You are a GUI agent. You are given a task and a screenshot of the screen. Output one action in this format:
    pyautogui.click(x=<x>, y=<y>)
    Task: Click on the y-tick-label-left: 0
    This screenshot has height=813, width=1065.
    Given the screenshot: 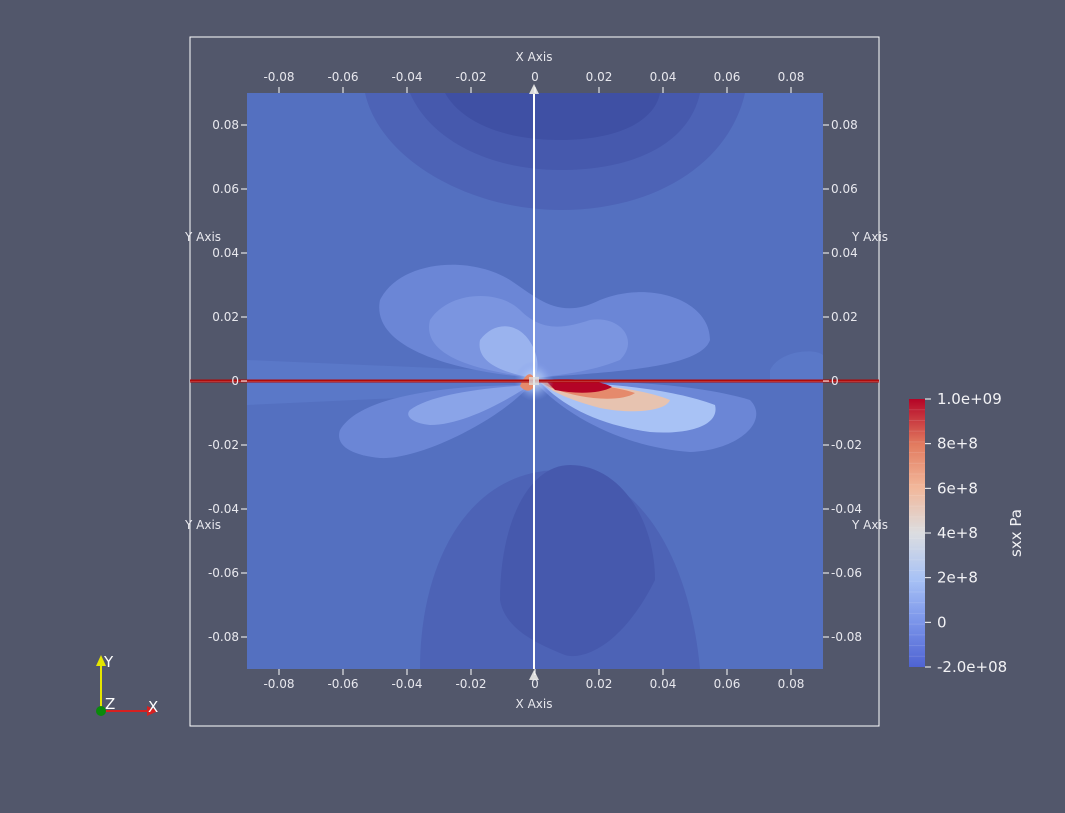 What is the action you would take?
    pyautogui.click(x=235, y=381)
    